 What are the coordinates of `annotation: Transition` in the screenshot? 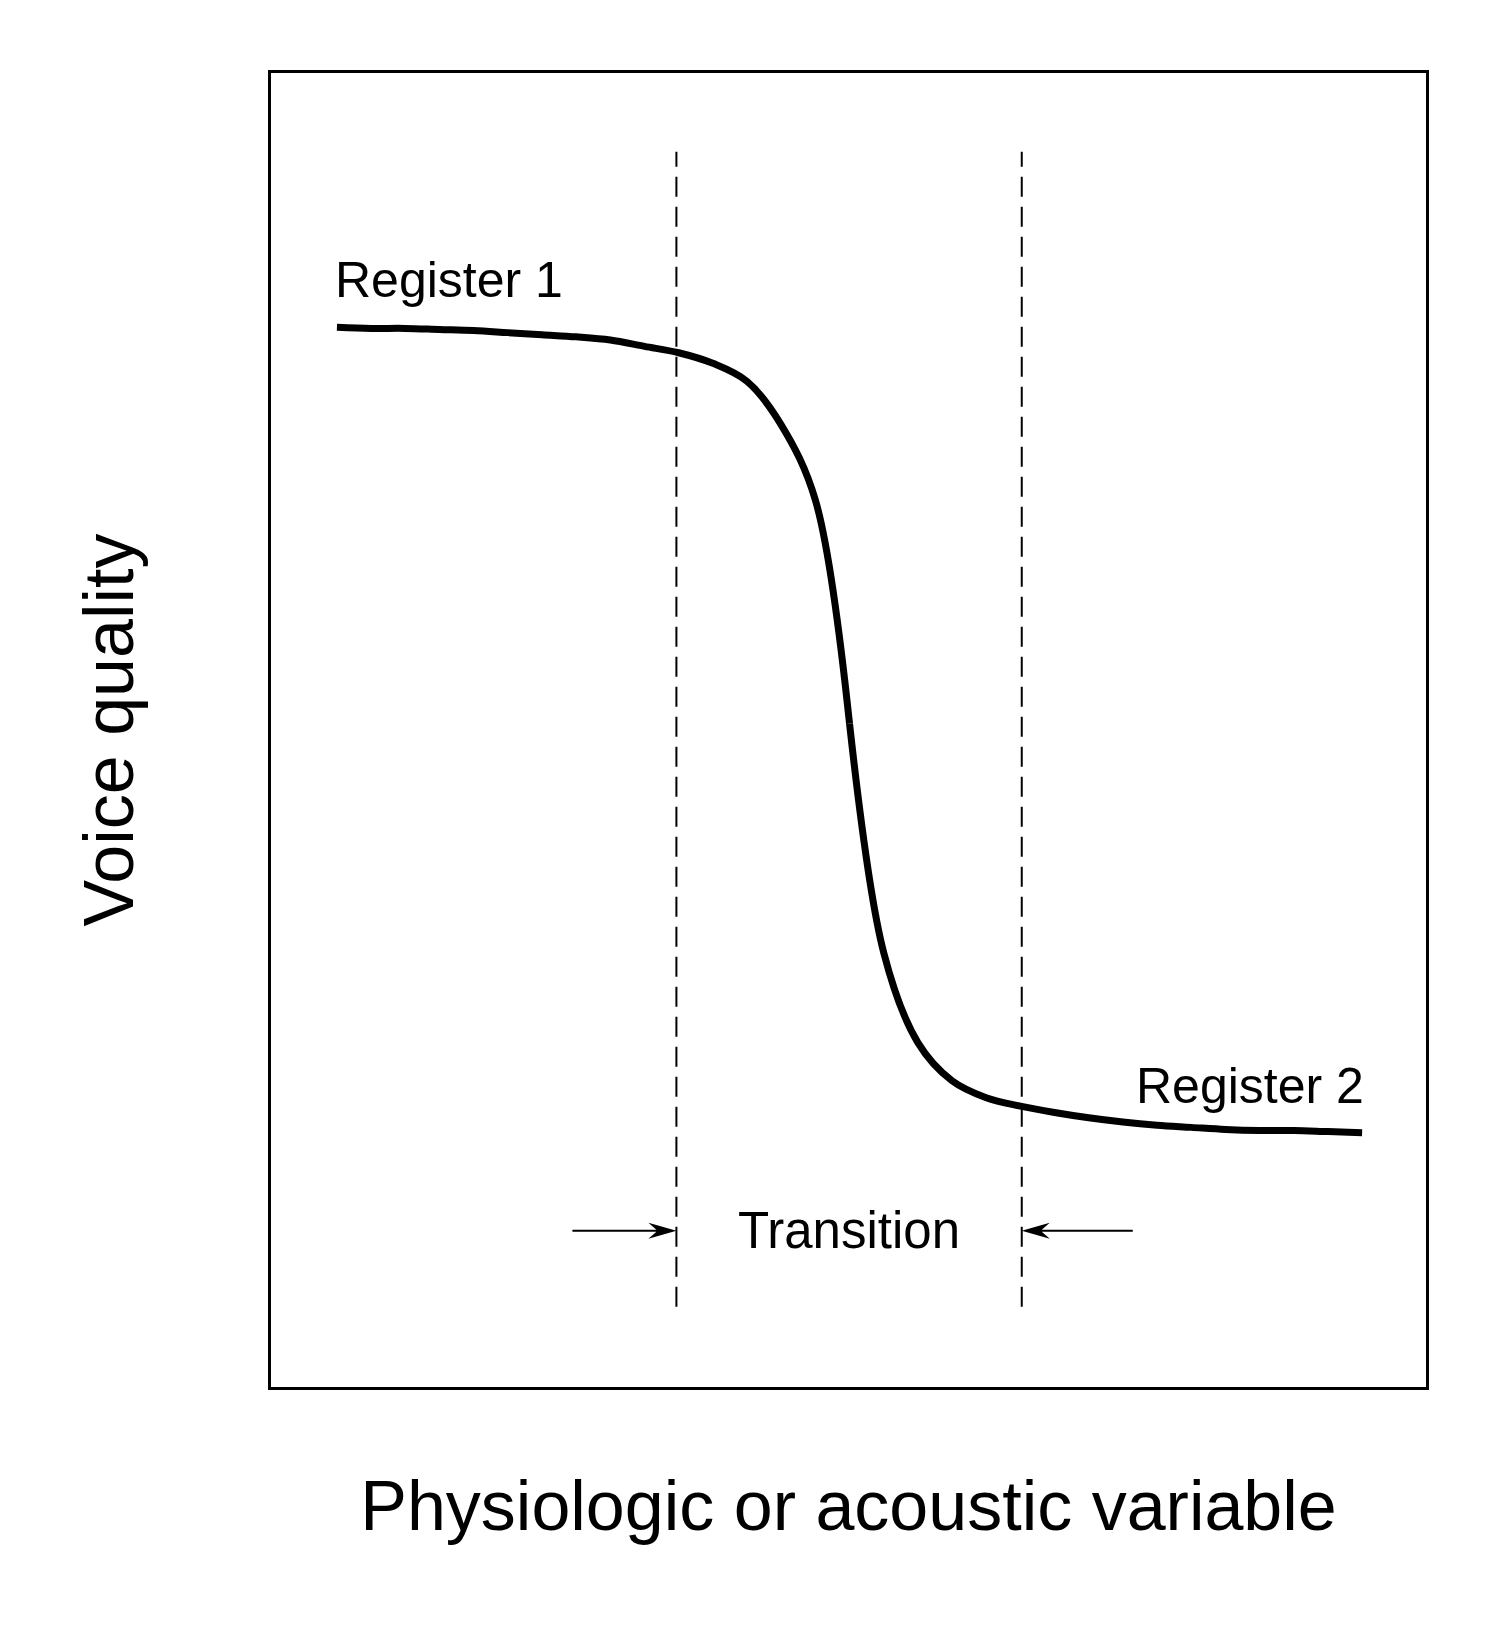 It's located at (849, 1230).